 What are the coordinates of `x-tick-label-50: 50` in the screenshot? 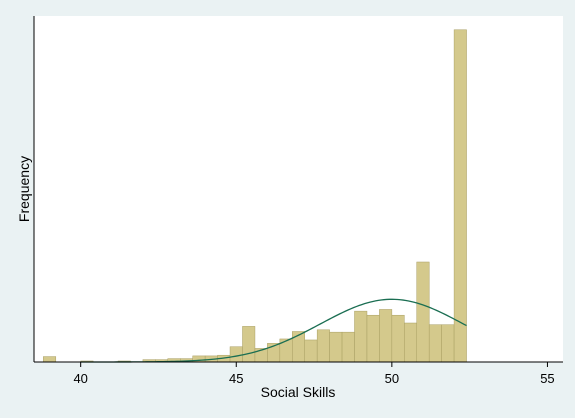 It's located at (392, 378).